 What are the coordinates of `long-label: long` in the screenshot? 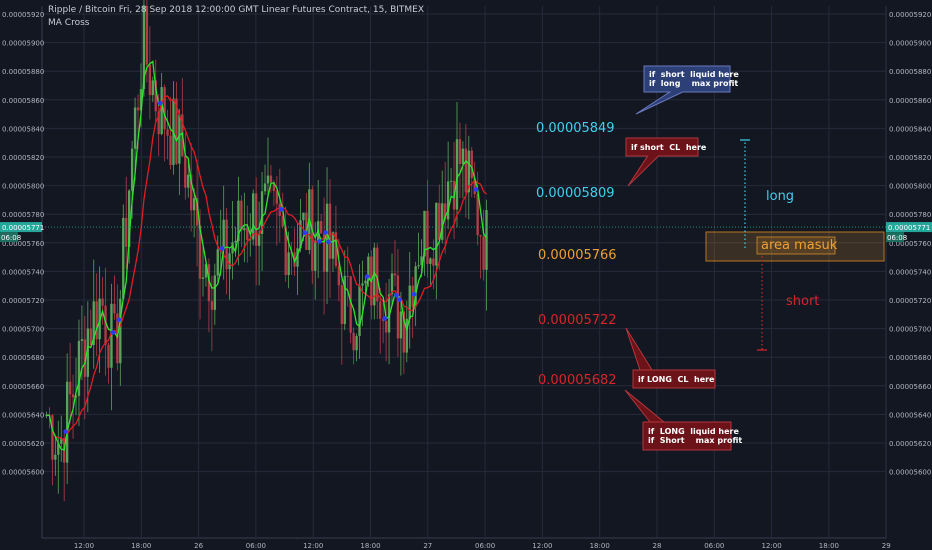 It's located at (780, 196).